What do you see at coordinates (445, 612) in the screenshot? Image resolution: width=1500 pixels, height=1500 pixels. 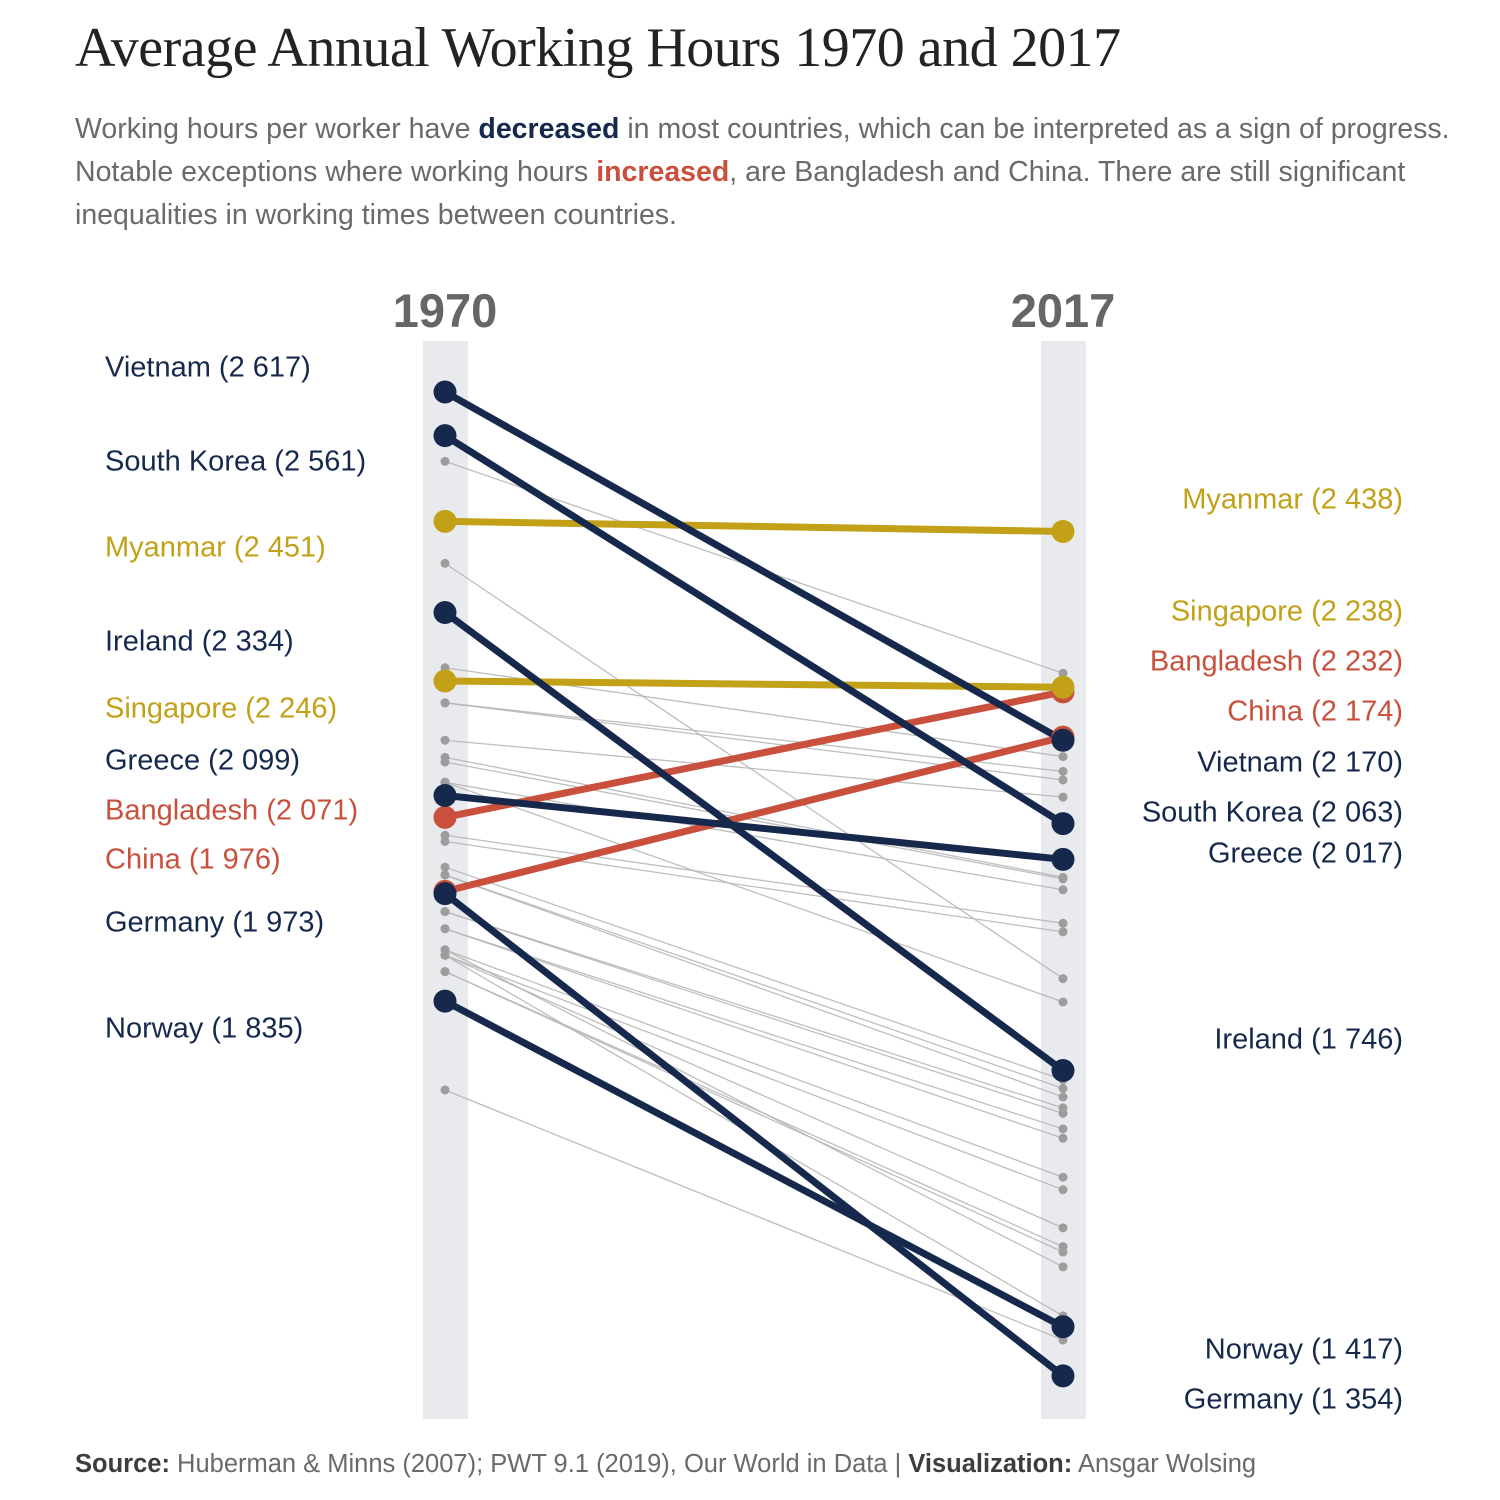 I see `dot-1970-ireland` at bounding box center [445, 612].